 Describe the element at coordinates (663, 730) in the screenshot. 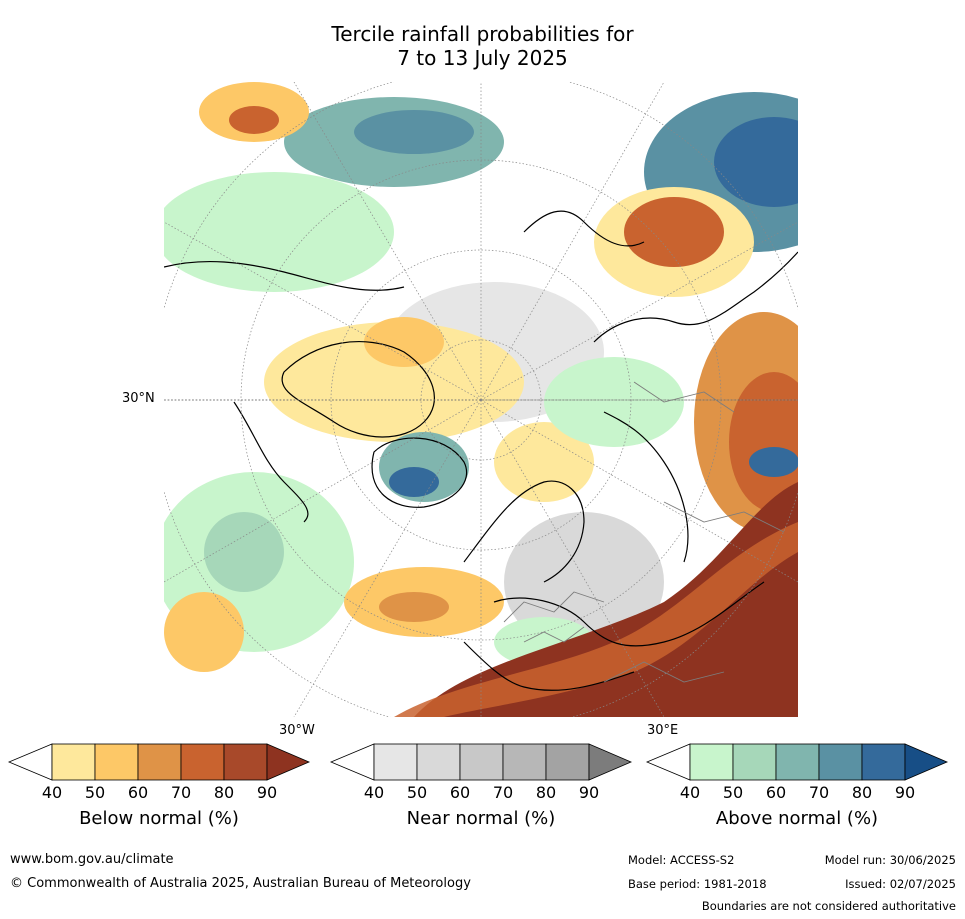

I see `lon-label-30e: 30°E` at that location.